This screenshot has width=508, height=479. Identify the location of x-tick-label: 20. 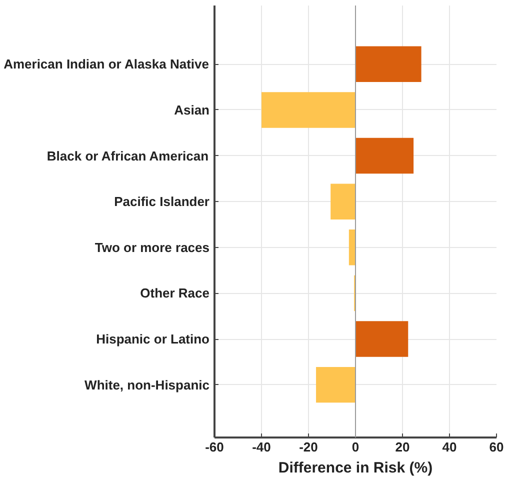
(402, 447).